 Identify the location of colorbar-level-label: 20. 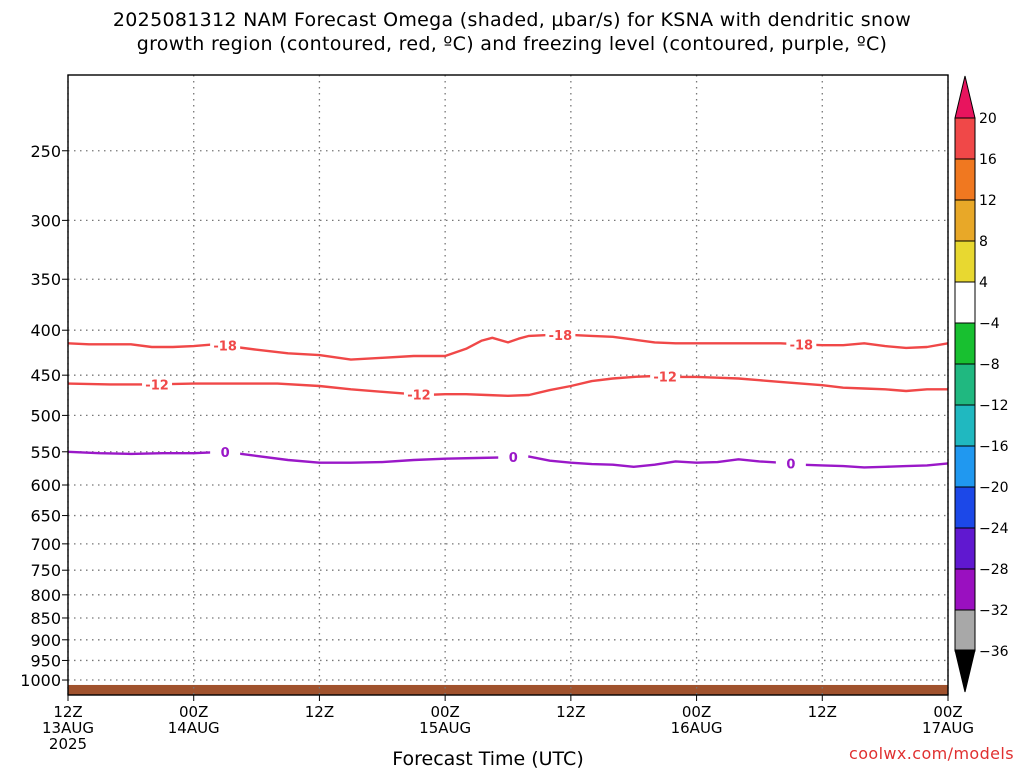
(988, 119).